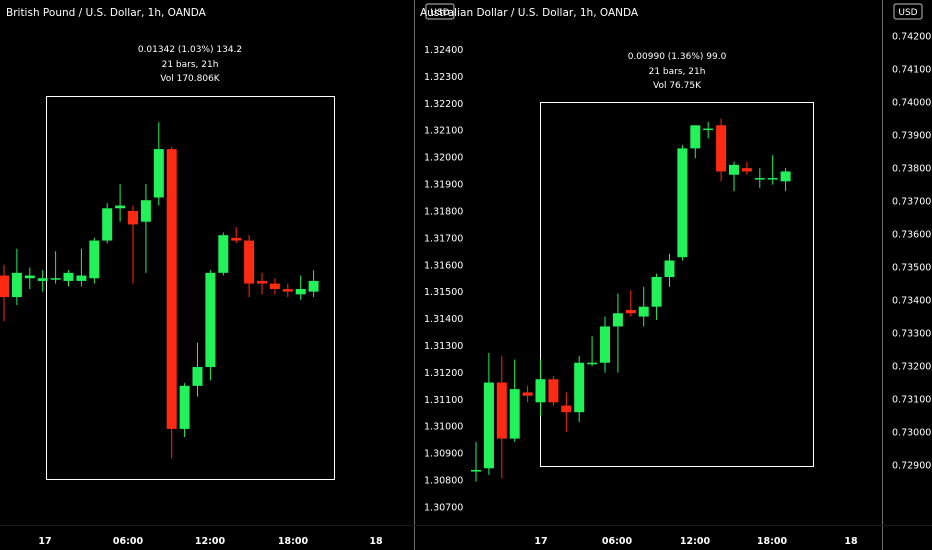 The width and height of the screenshot is (932, 550). What do you see at coordinates (443, 507) in the screenshot?
I see `y-tick-label: 1.30700` at bounding box center [443, 507].